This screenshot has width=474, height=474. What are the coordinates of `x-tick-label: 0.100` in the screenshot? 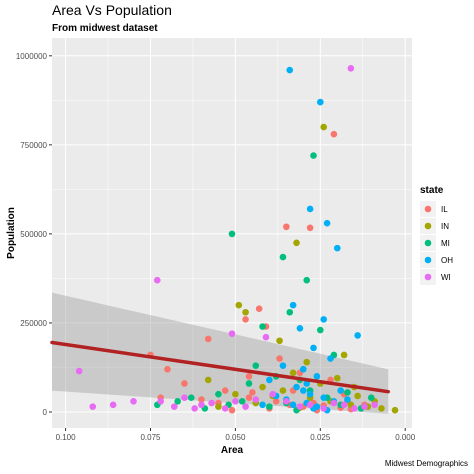 It's located at (66, 437).